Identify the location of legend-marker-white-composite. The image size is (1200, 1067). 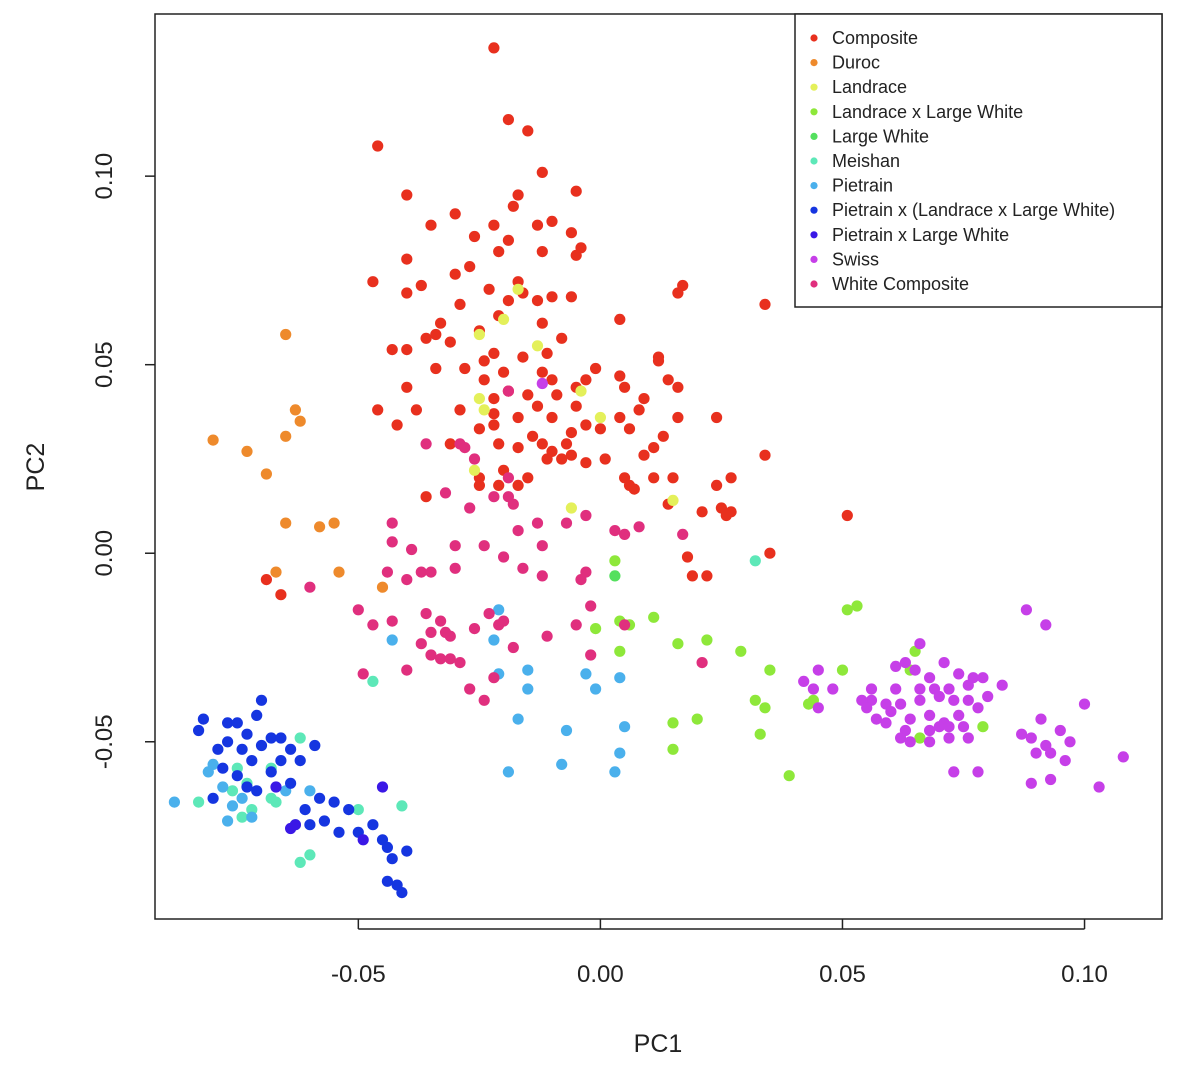
(814, 284).